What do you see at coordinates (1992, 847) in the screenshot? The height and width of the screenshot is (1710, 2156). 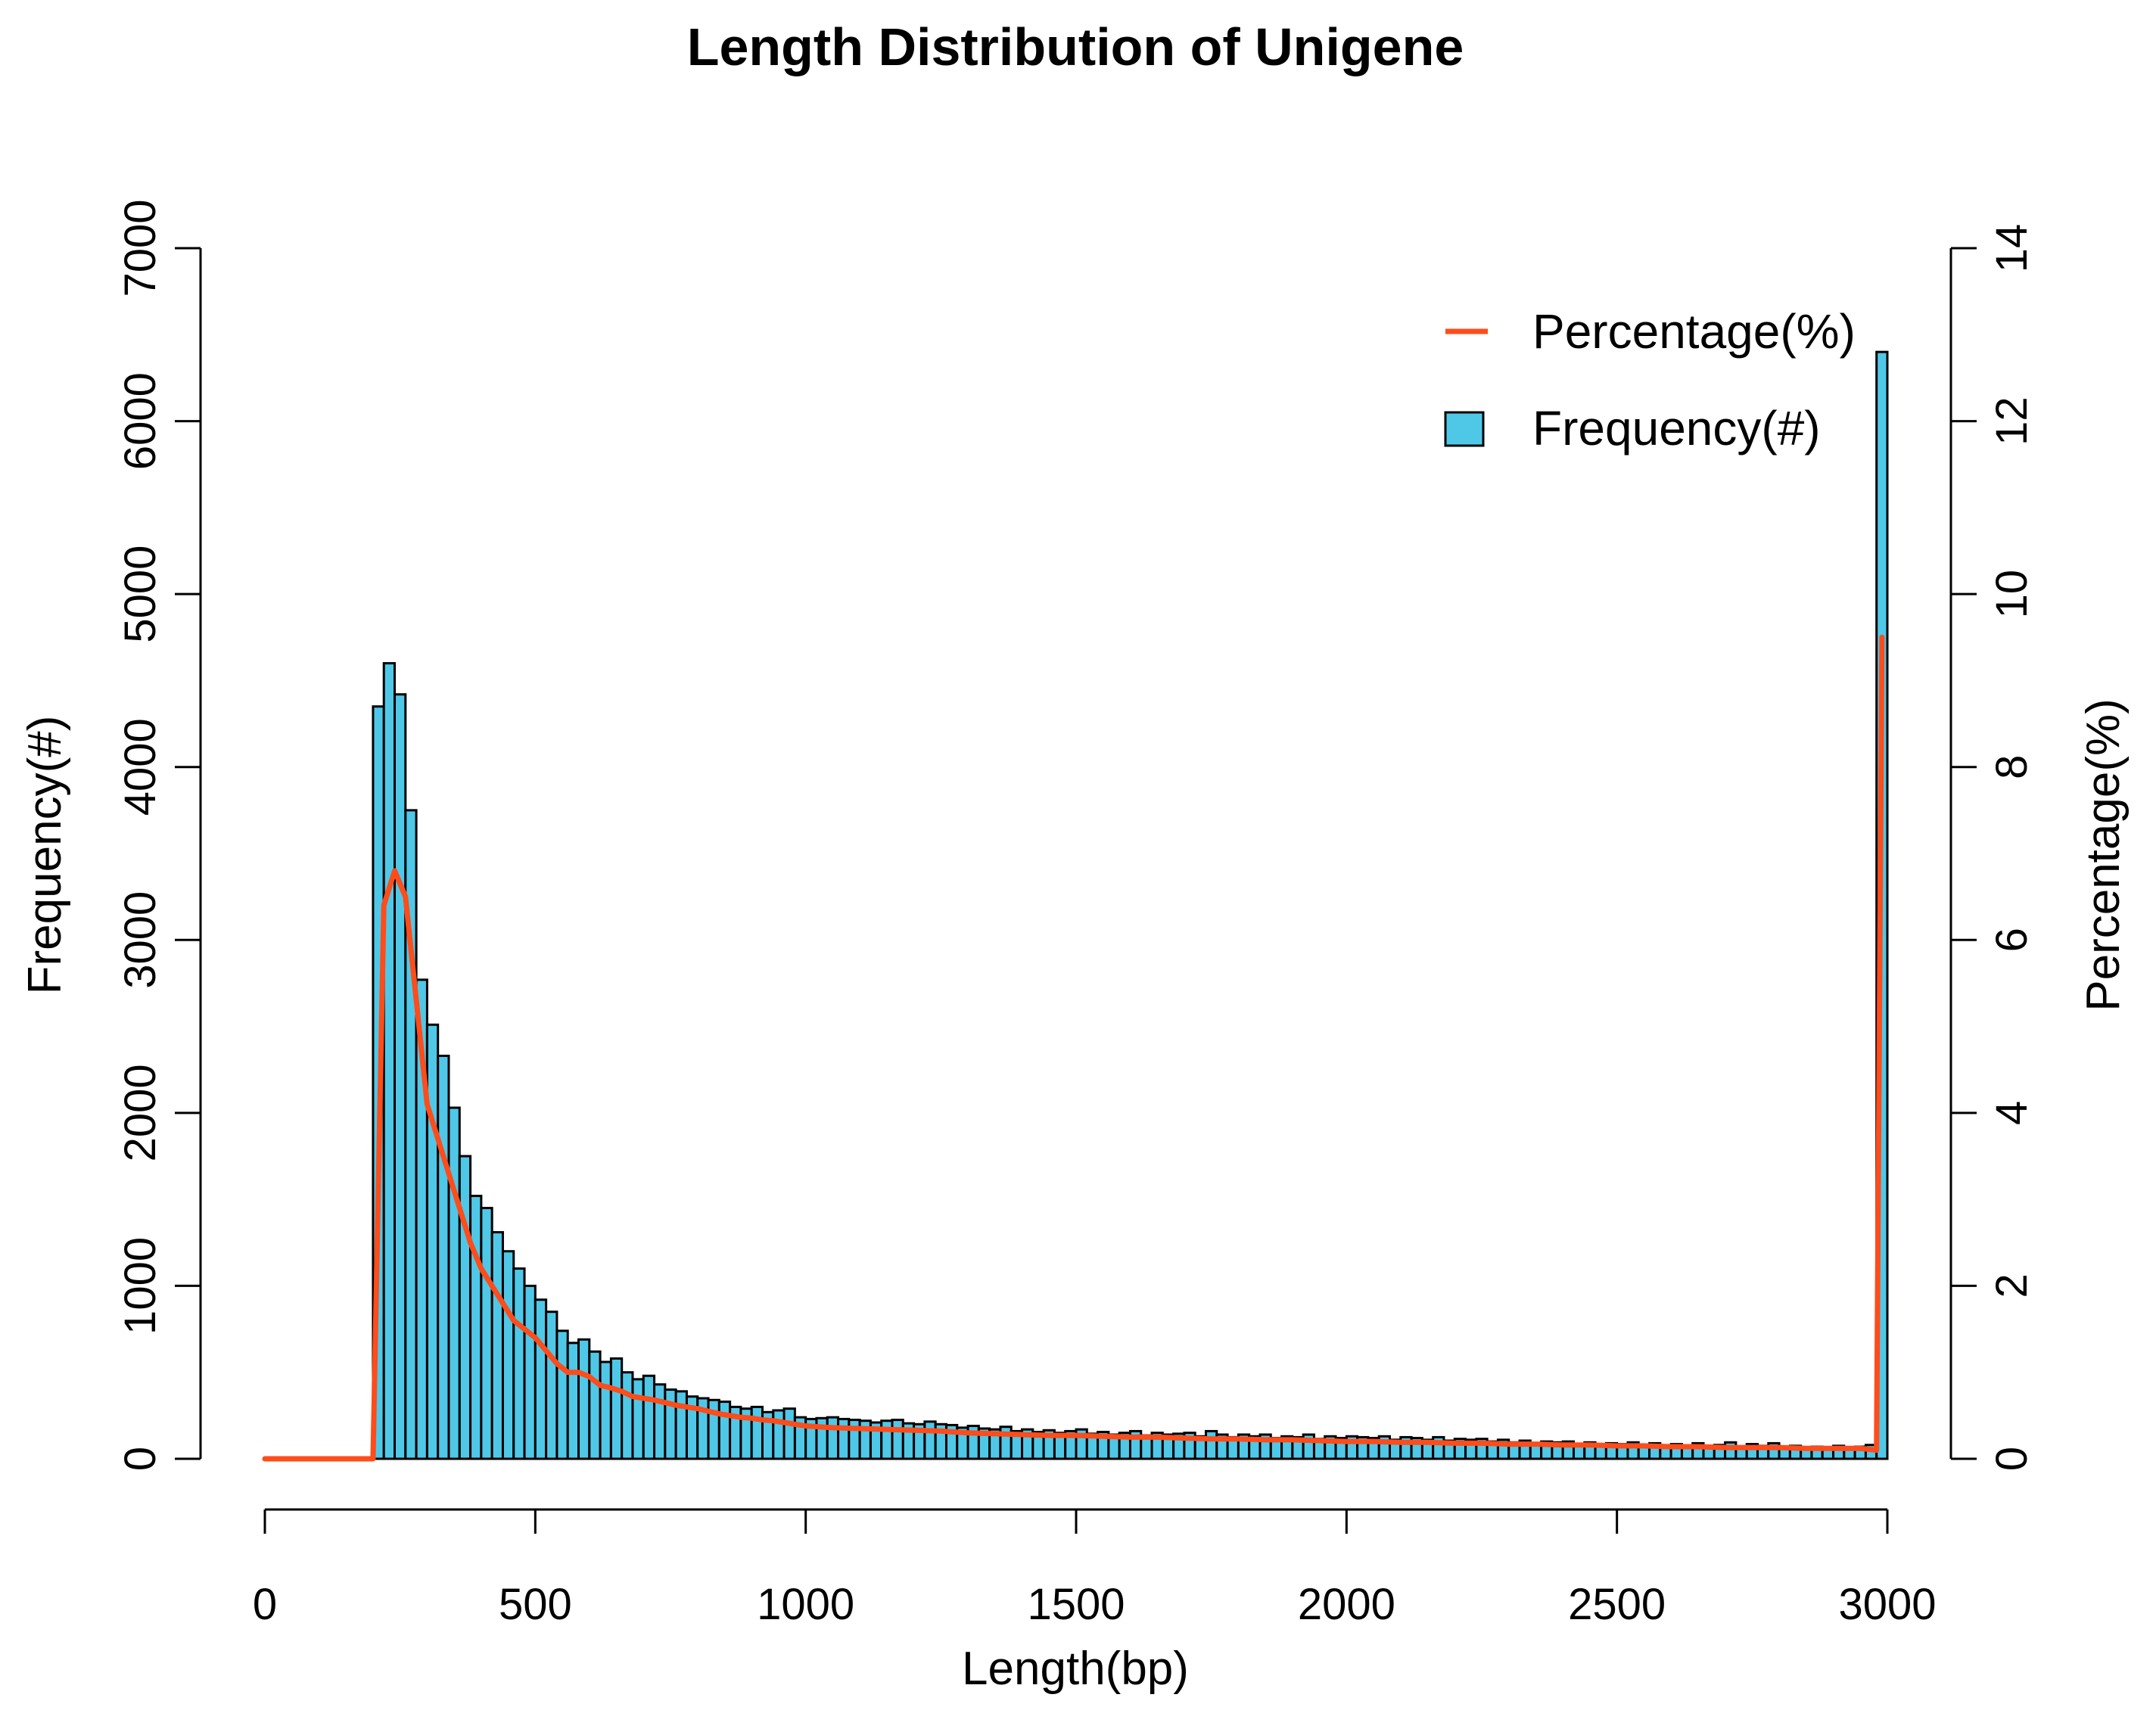 I see `right-y-axis: 0 2 4 6 8 10 12 14` at bounding box center [1992, 847].